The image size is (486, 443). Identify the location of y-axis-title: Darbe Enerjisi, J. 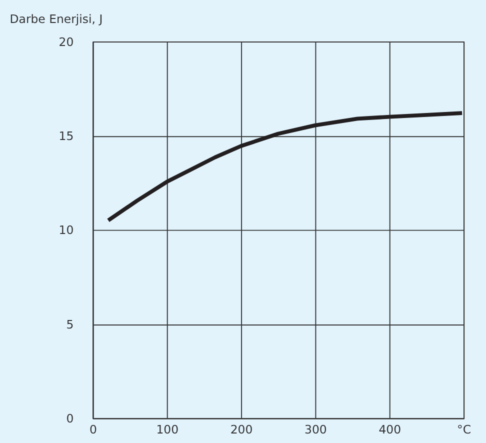
(56, 19).